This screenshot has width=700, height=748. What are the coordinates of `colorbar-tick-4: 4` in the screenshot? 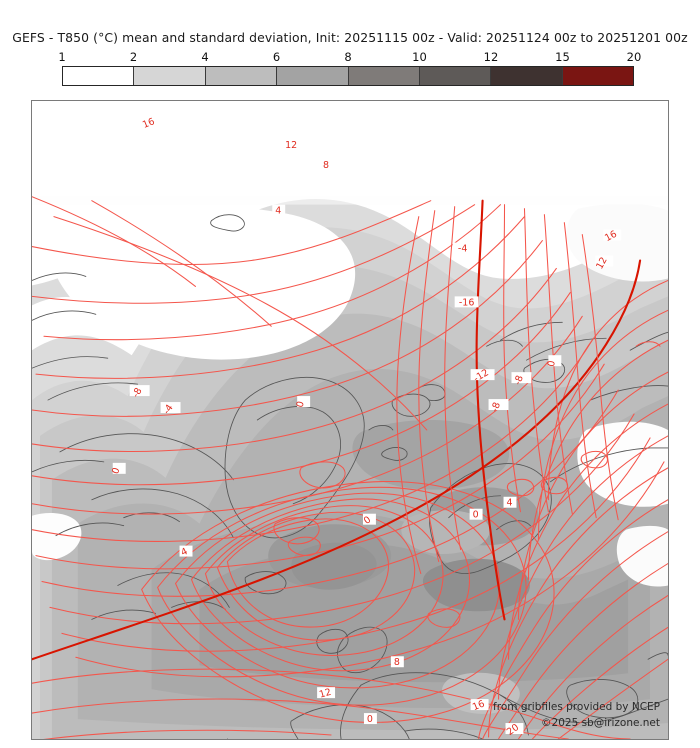 It's located at (205, 57).